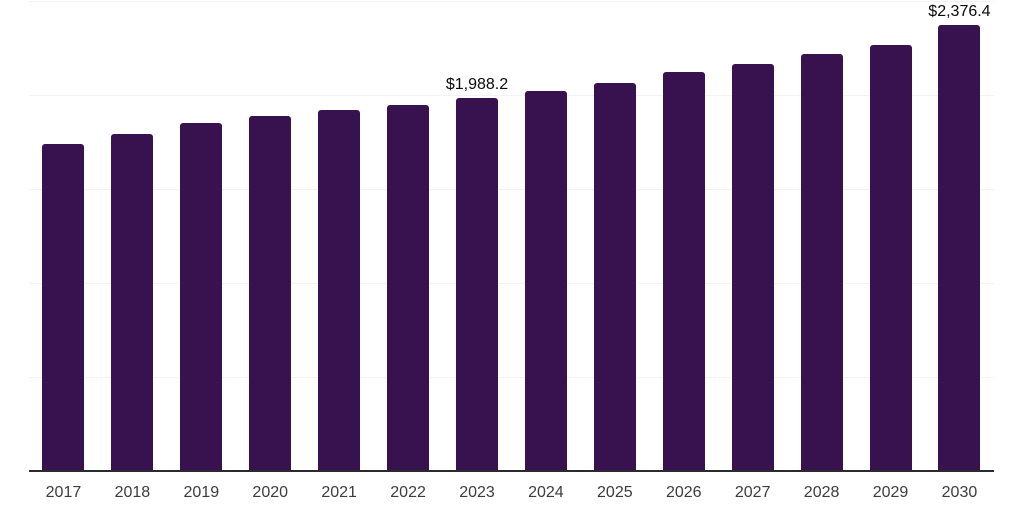 This screenshot has height=512, width=1024. I want to click on x-axis-line, so click(511, 471).